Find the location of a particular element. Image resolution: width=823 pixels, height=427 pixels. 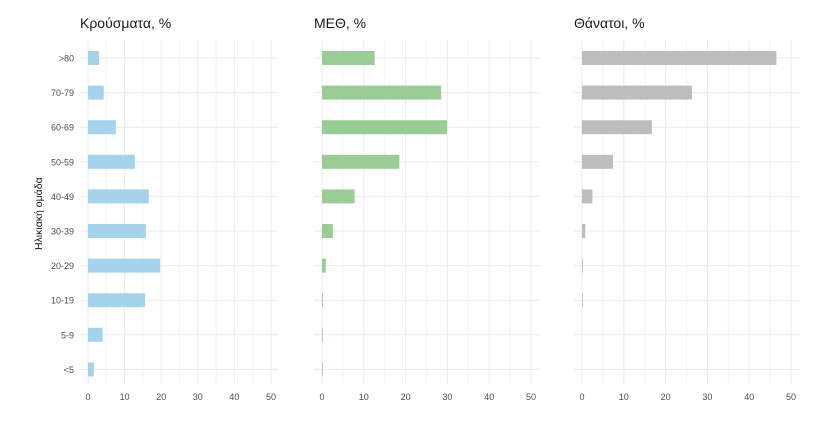

y-tick-label: <5 is located at coordinates (69, 370).